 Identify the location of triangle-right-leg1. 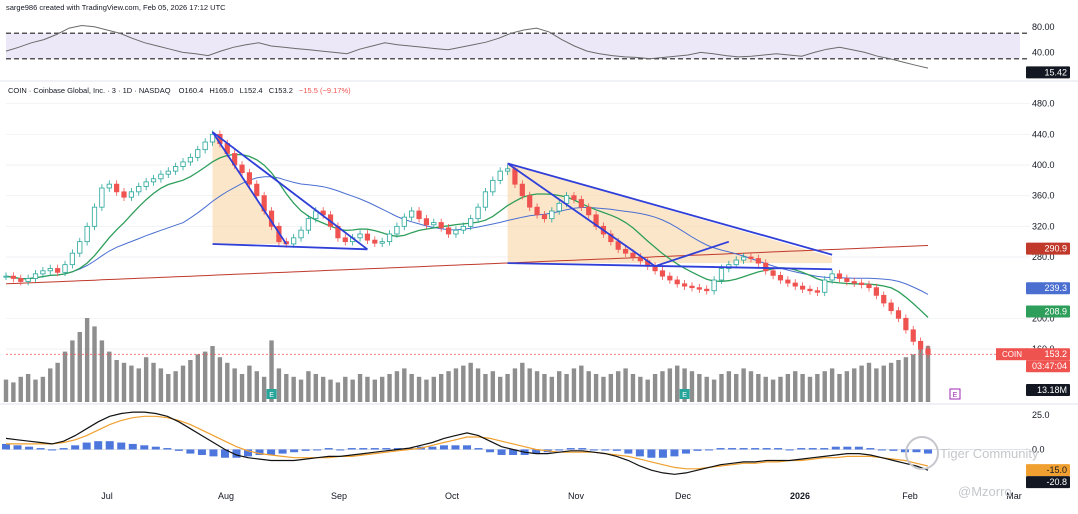
(581, 214).